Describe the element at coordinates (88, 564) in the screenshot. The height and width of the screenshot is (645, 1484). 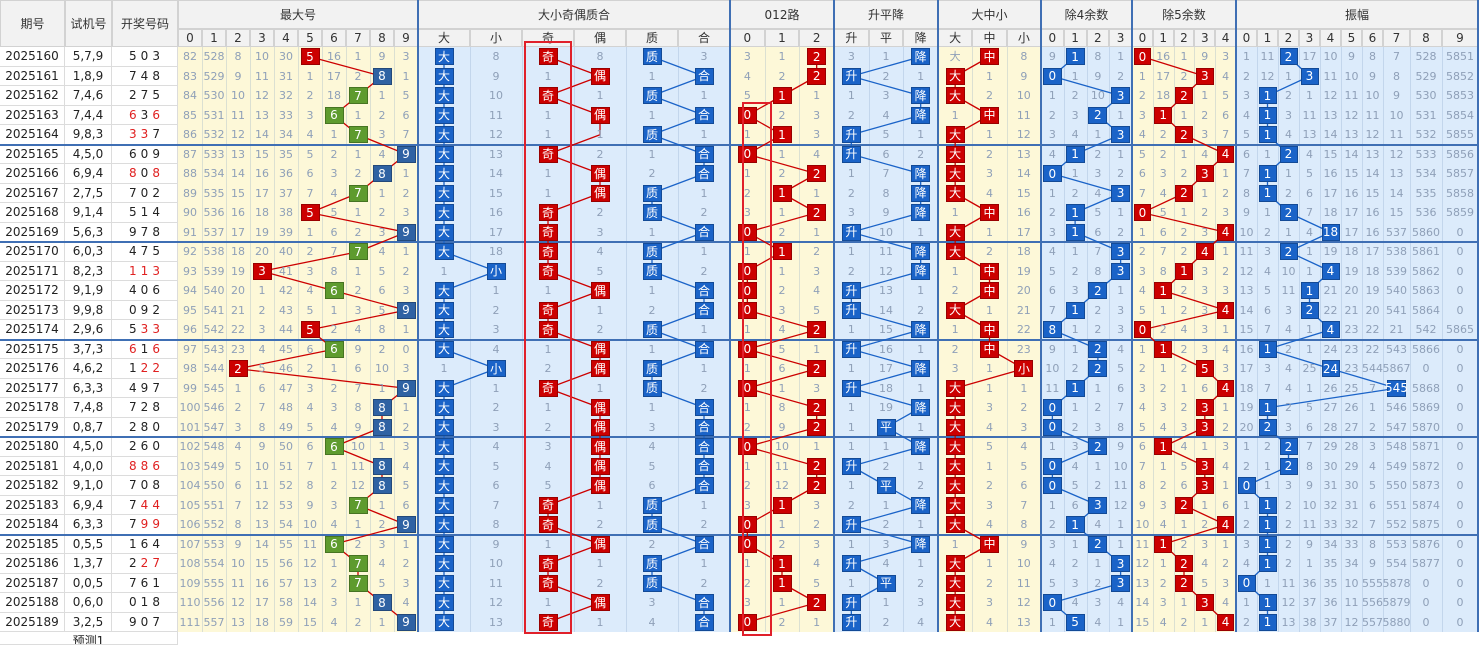
I see `trial-number-cell: 1,3,7` at that location.